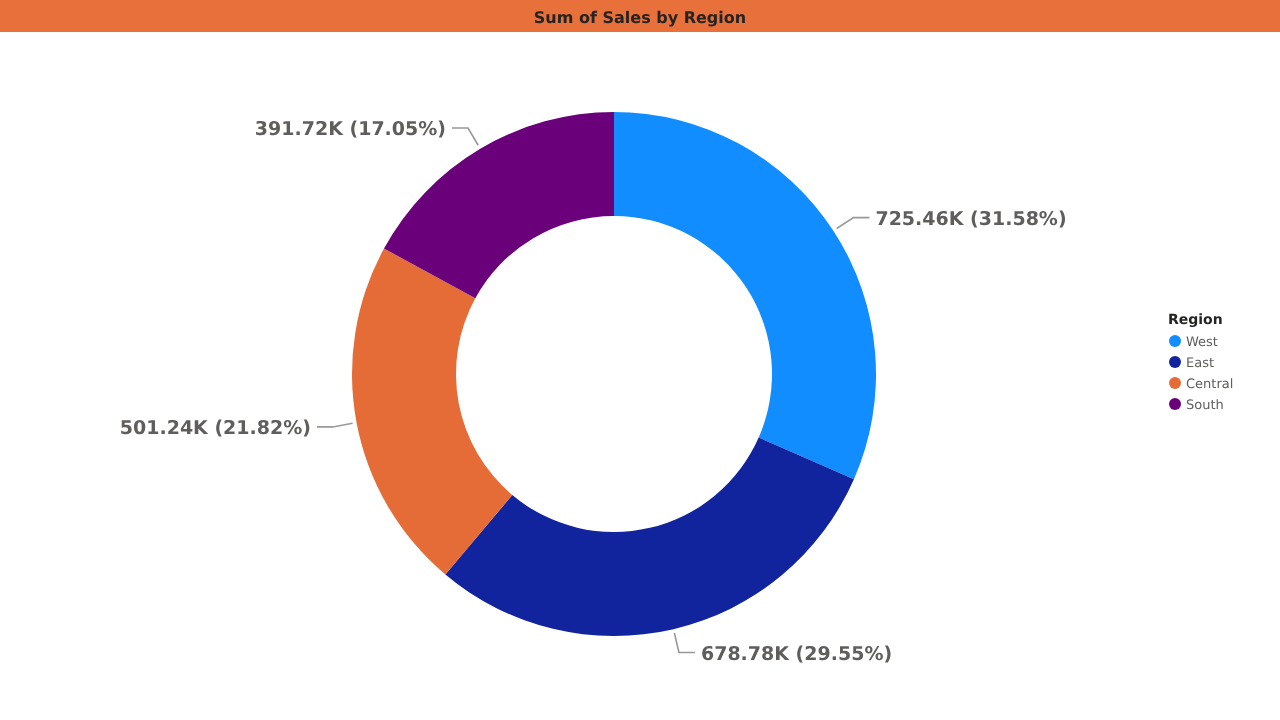  I want to click on data-label: 391.72K (17.05%), so click(350, 130).